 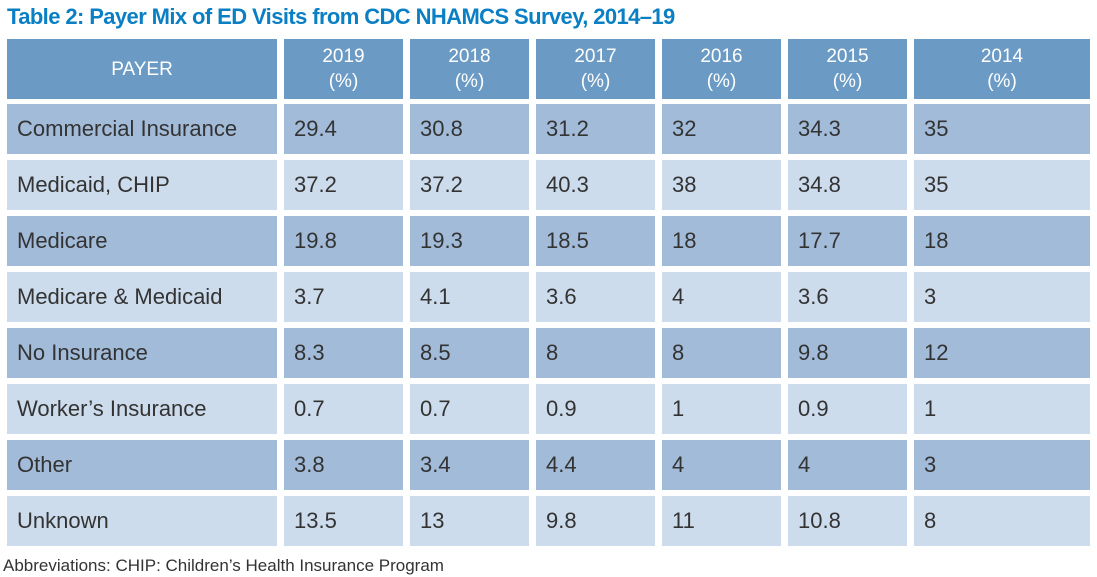 I want to click on header-year: 2016, so click(x=721, y=56).